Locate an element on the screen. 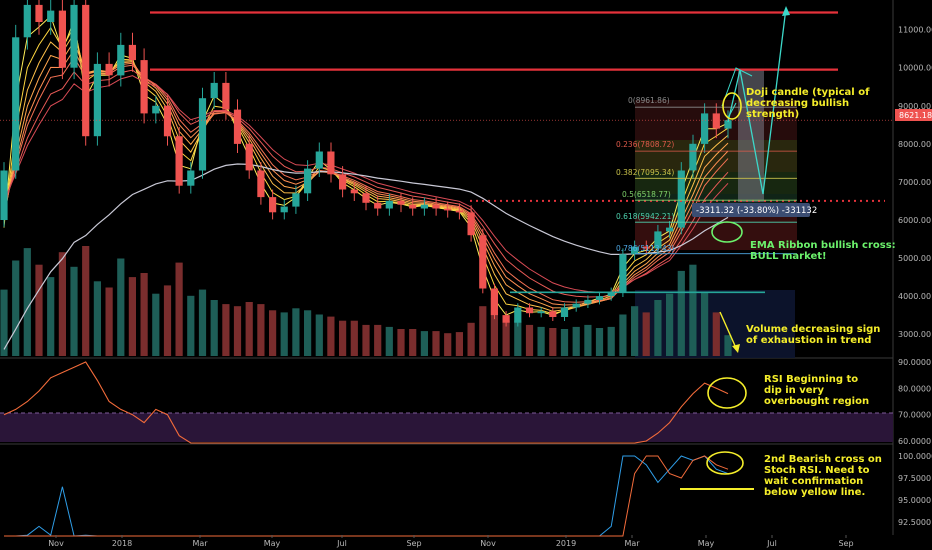 This screenshot has height=550, width=932. stoch-tick-label: 95.0000 is located at coordinates (914, 500).